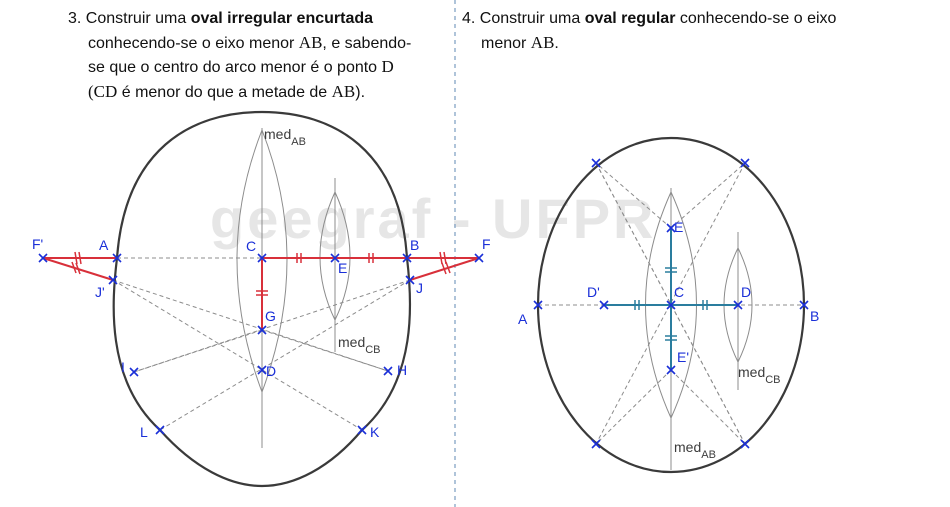 Image resolution: width=950 pixels, height=507 pixels. What do you see at coordinates (282, 18) in the screenshot?
I see `instruction-3-bold: oval irregular encurtada` at bounding box center [282, 18].